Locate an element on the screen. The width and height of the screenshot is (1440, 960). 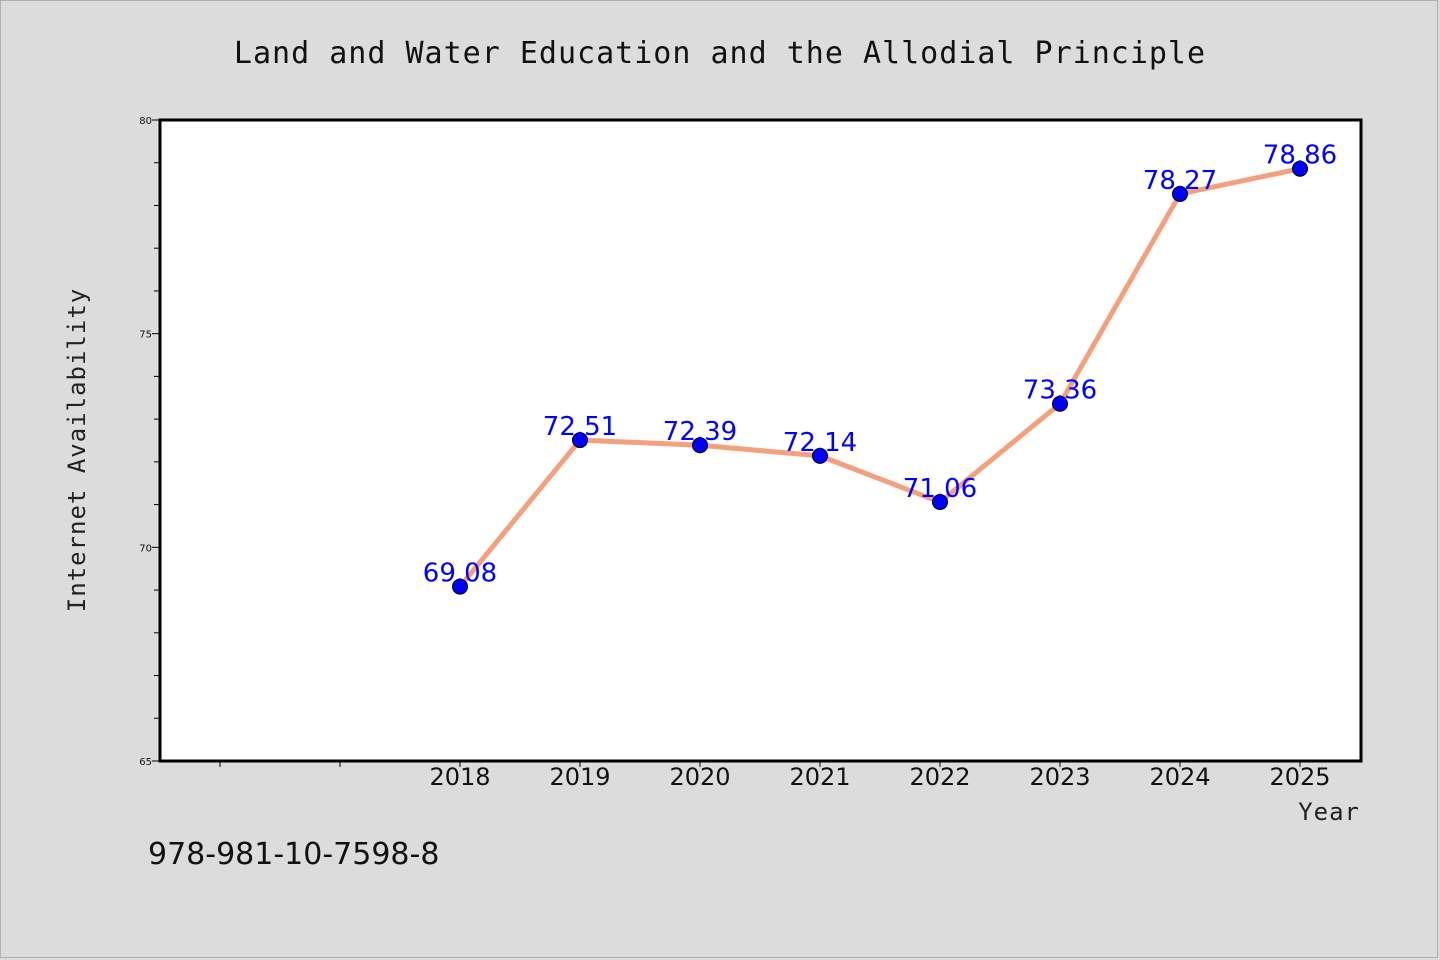
data-label: 78.27 is located at coordinates (1180, 181).